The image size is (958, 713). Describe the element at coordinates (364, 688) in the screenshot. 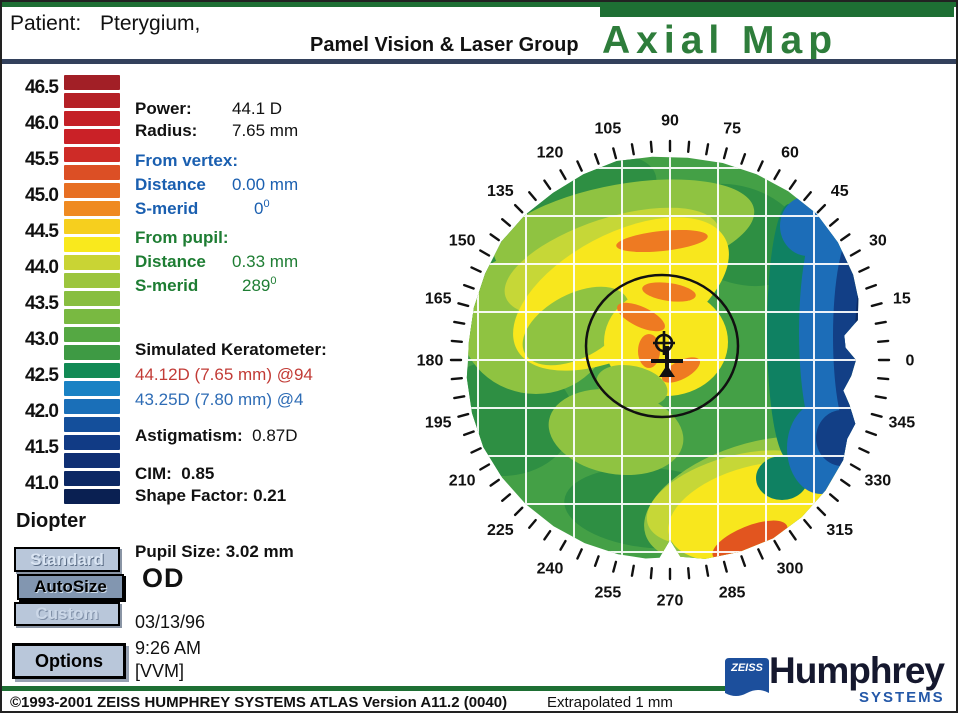

I see `bottom-green-strip` at that location.